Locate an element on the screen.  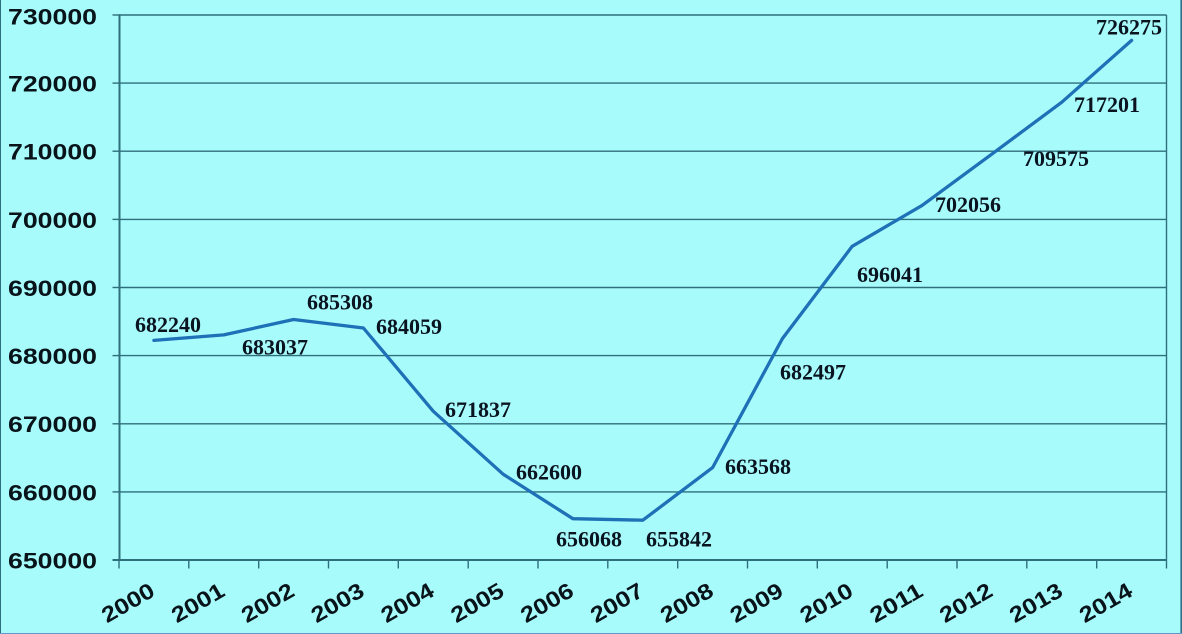
svg-text: 726275 is located at coordinates (1129, 27).